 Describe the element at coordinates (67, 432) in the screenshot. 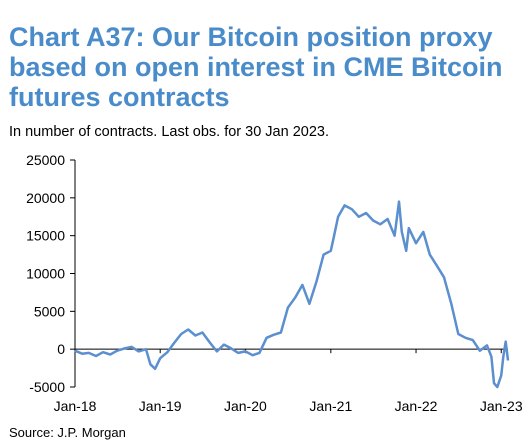

I see `source-note: Source: J.P. Morgan` at that location.